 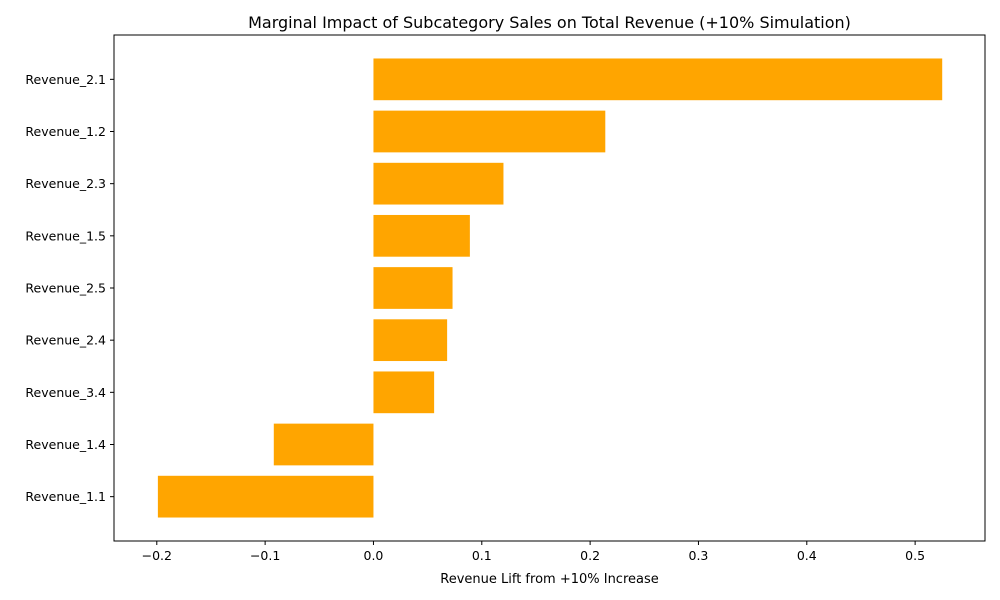 What do you see at coordinates (533, 552) in the screenshot?
I see `x-axis-ticks: −0.2 −0.1 0.0 0.1 0.2 0.3 0.4 0.5` at bounding box center [533, 552].